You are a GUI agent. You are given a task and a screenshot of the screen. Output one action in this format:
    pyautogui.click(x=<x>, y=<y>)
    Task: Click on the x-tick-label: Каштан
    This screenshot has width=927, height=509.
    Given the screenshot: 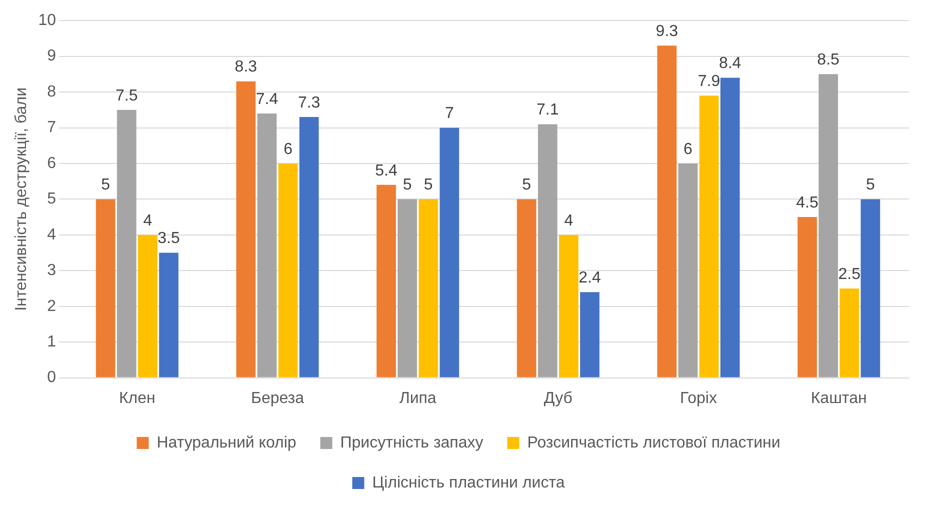 What is the action you would take?
    pyautogui.click(x=838, y=398)
    